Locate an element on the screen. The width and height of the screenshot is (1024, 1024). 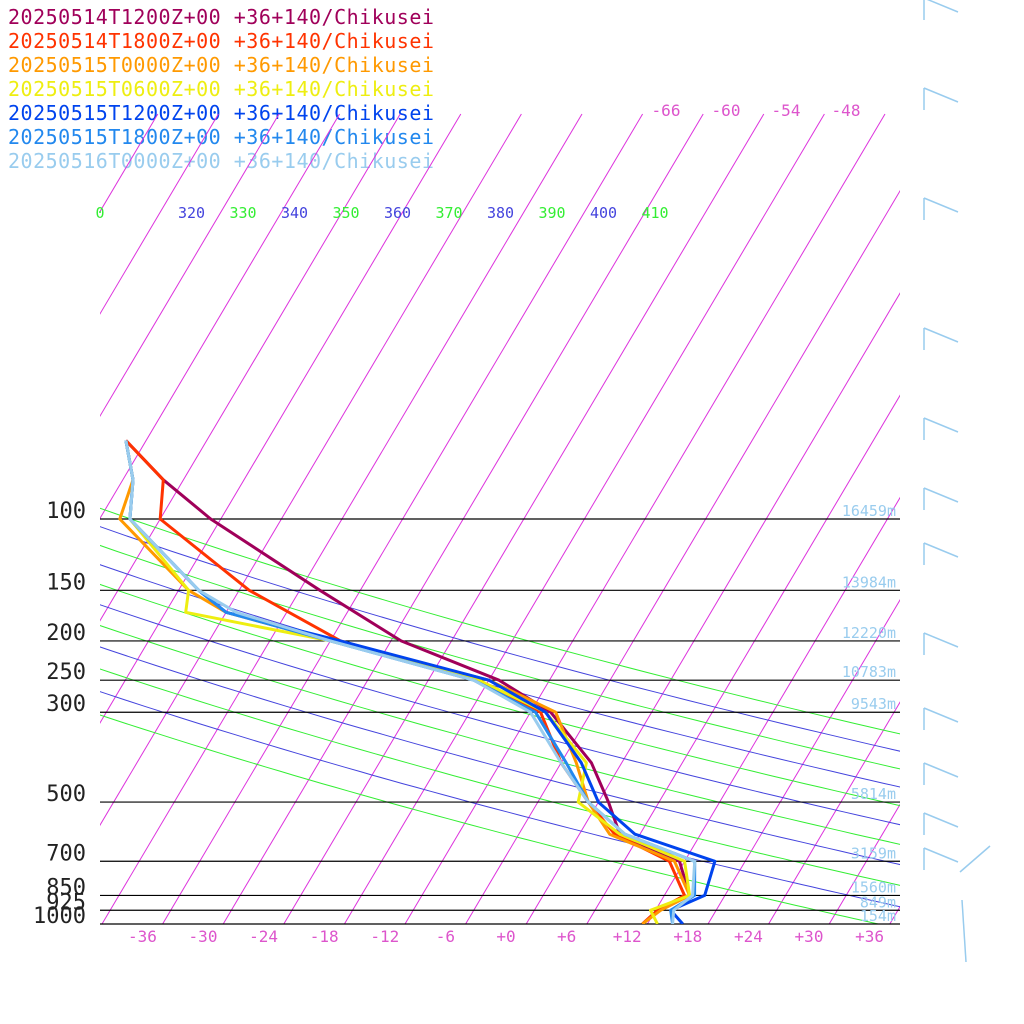
theta-label: 0 is located at coordinates (99, 213).